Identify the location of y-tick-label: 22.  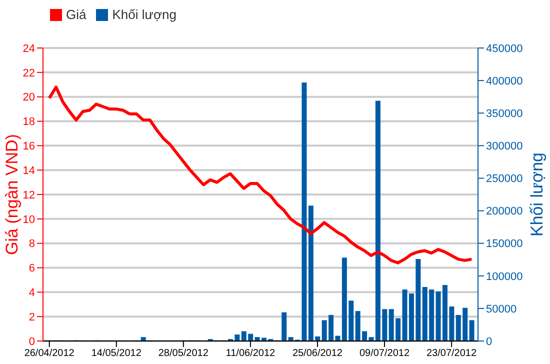
(28, 73).